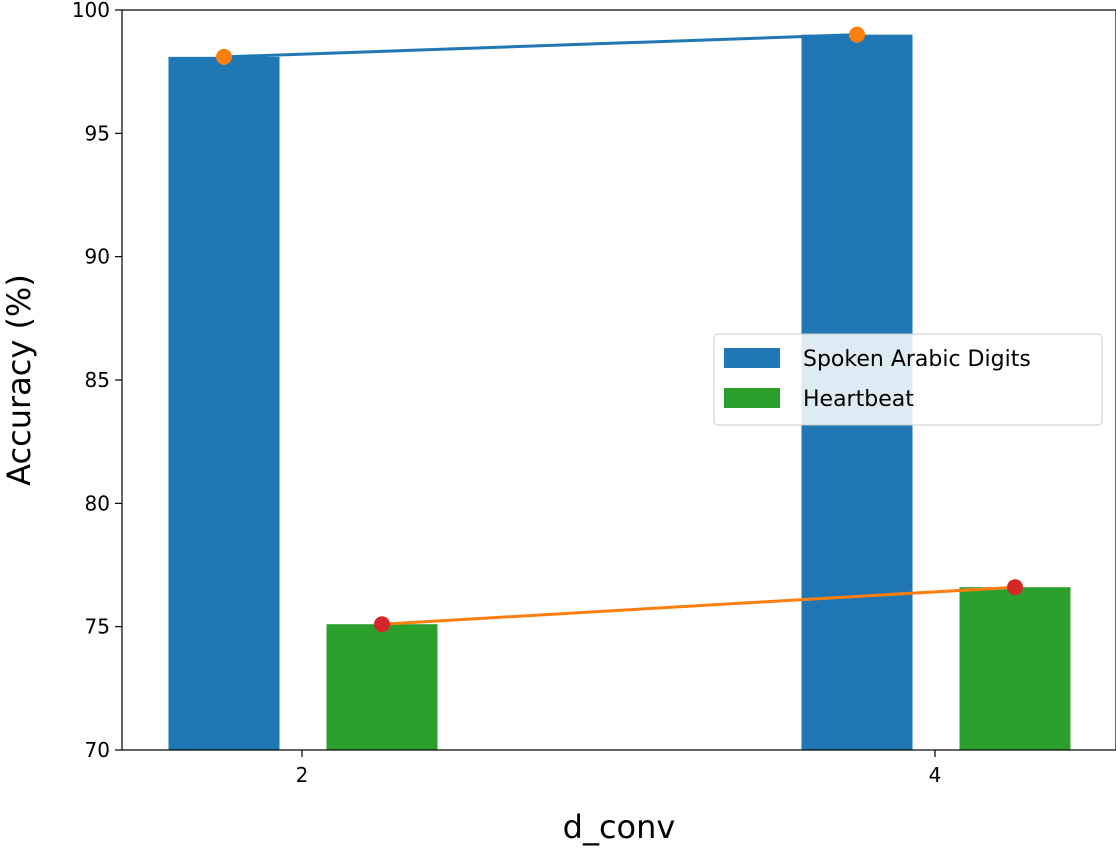  I want to click on y-tick-label: 95, so click(97, 133).